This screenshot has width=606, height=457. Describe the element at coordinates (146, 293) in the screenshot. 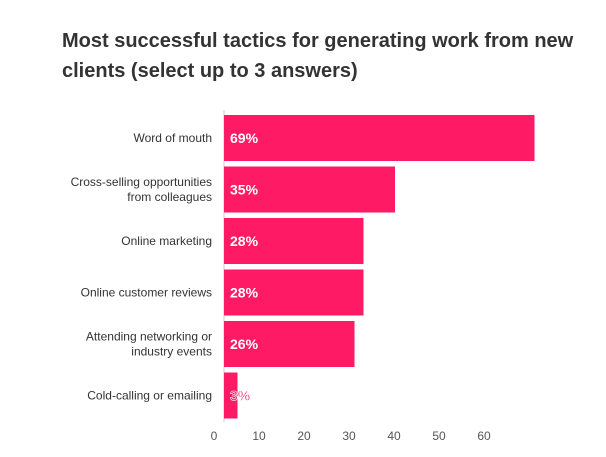

I see `category-label: Online customer reviews` at that location.